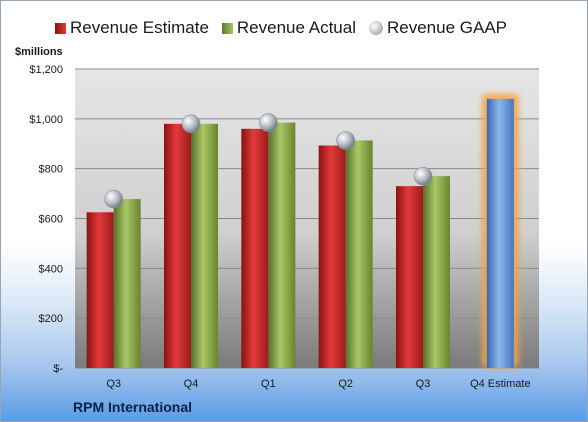 This screenshot has height=422, width=588. Describe the element at coordinates (268, 384) in the screenshot. I see `x-tick-label: Q1` at that location.